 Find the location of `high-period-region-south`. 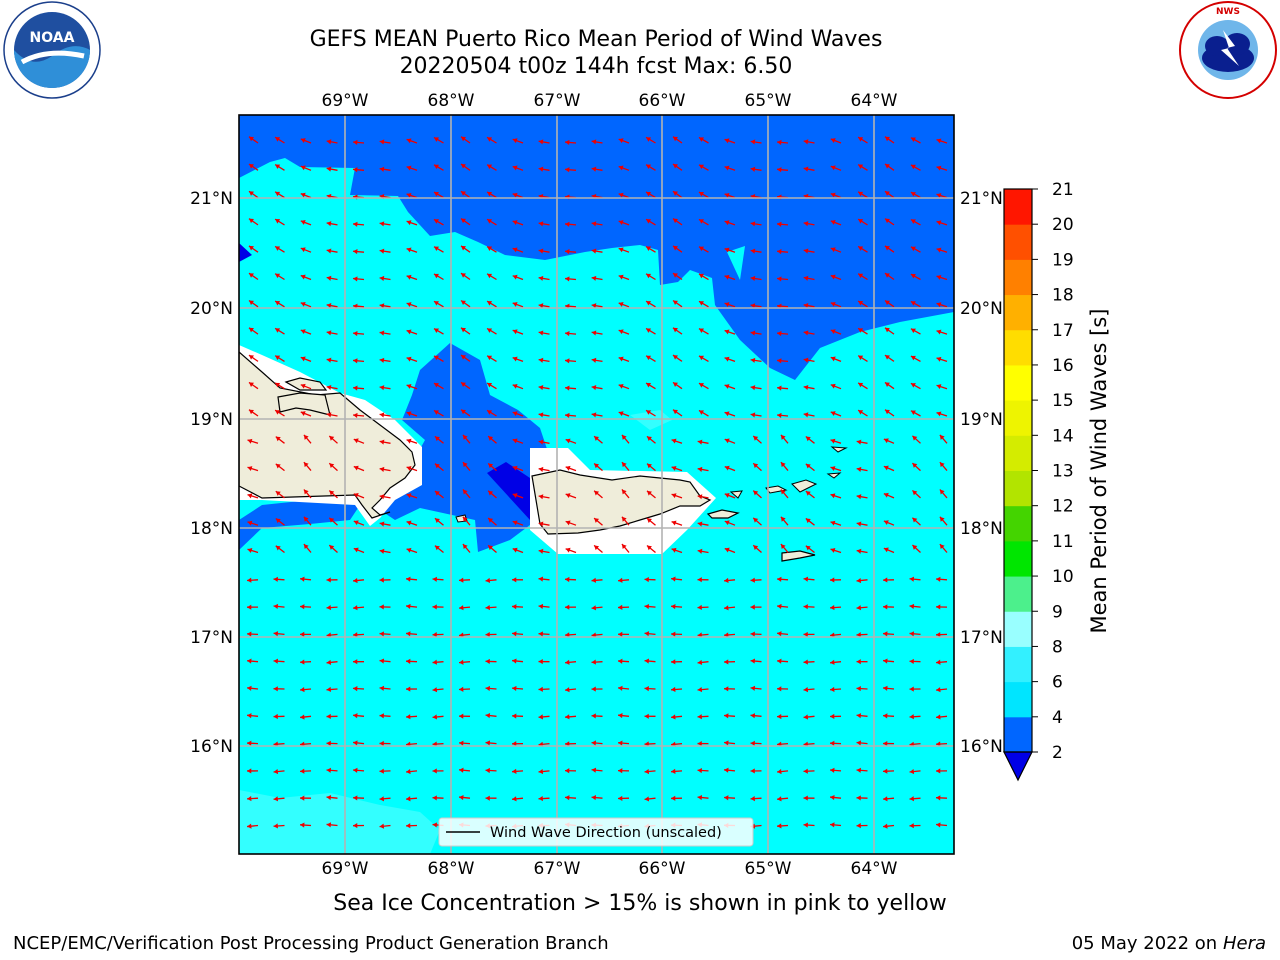

high-period-region-south is located at coordinates (339, 822).